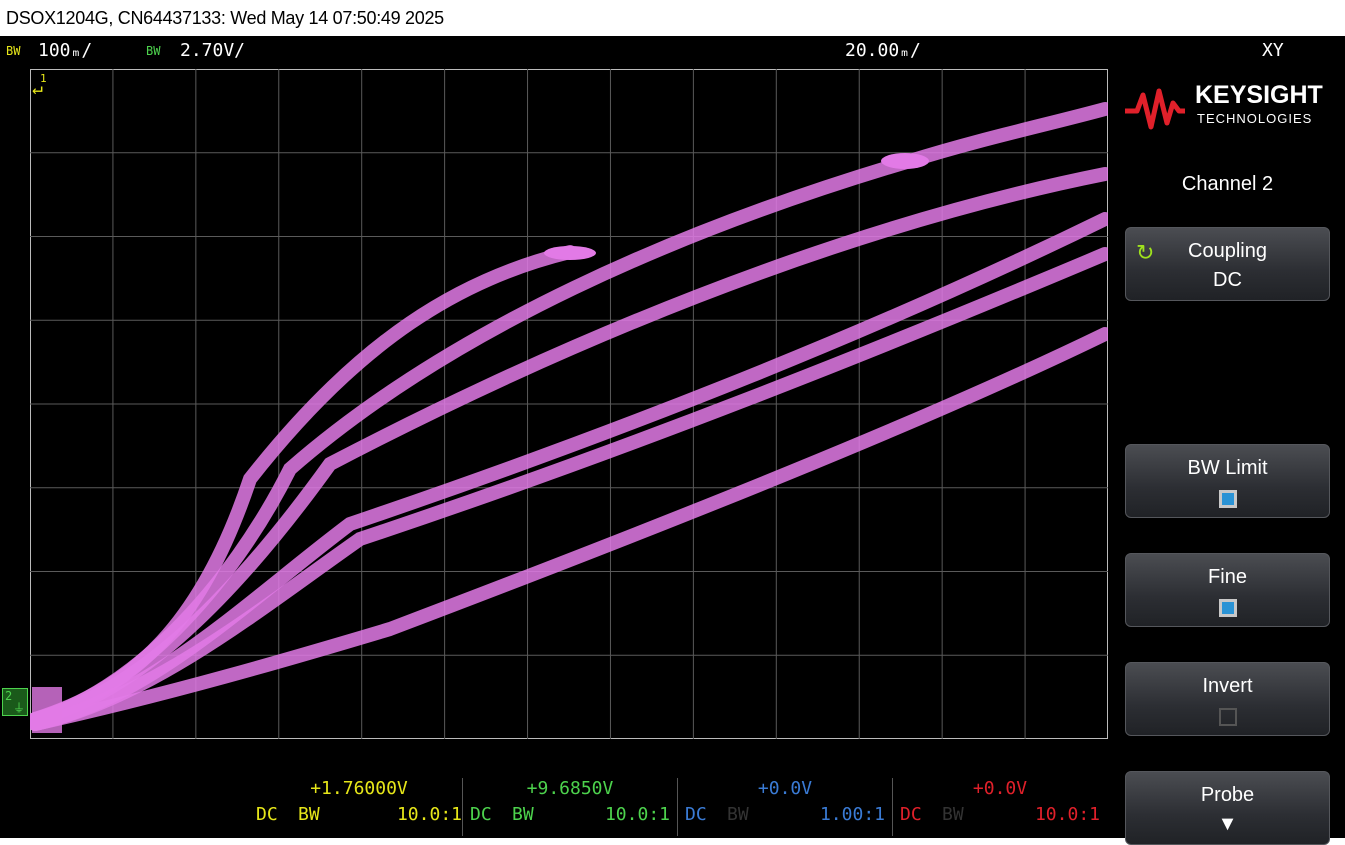  What do you see at coordinates (1227, 795) in the screenshot?
I see `probe-label: Probe` at bounding box center [1227, 795].